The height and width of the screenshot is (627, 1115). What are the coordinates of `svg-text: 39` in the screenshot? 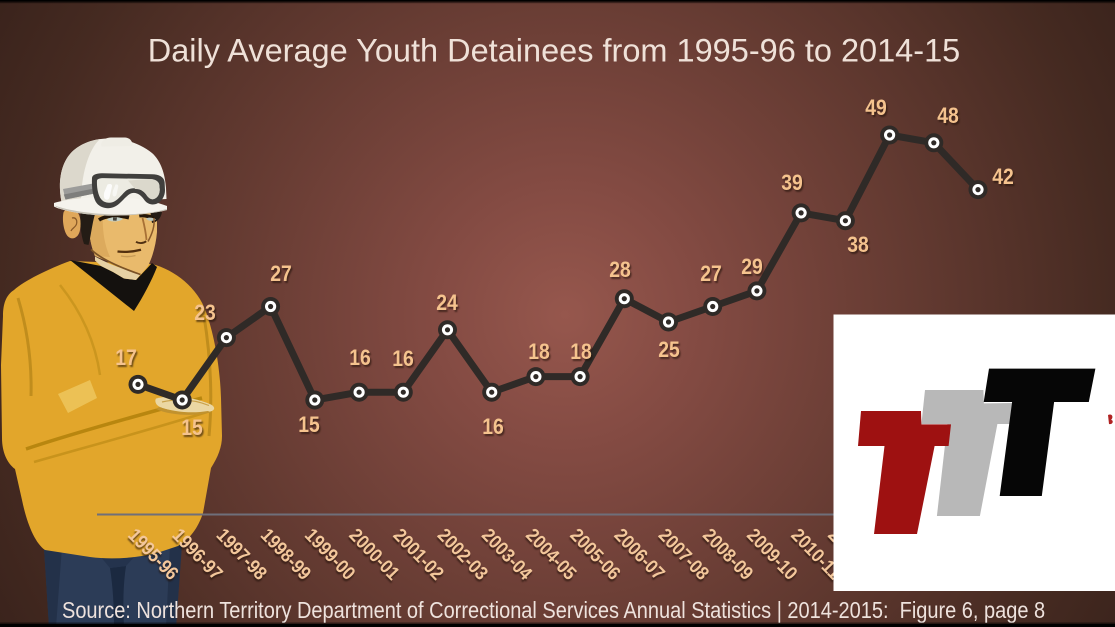 It's located at (792, 183).